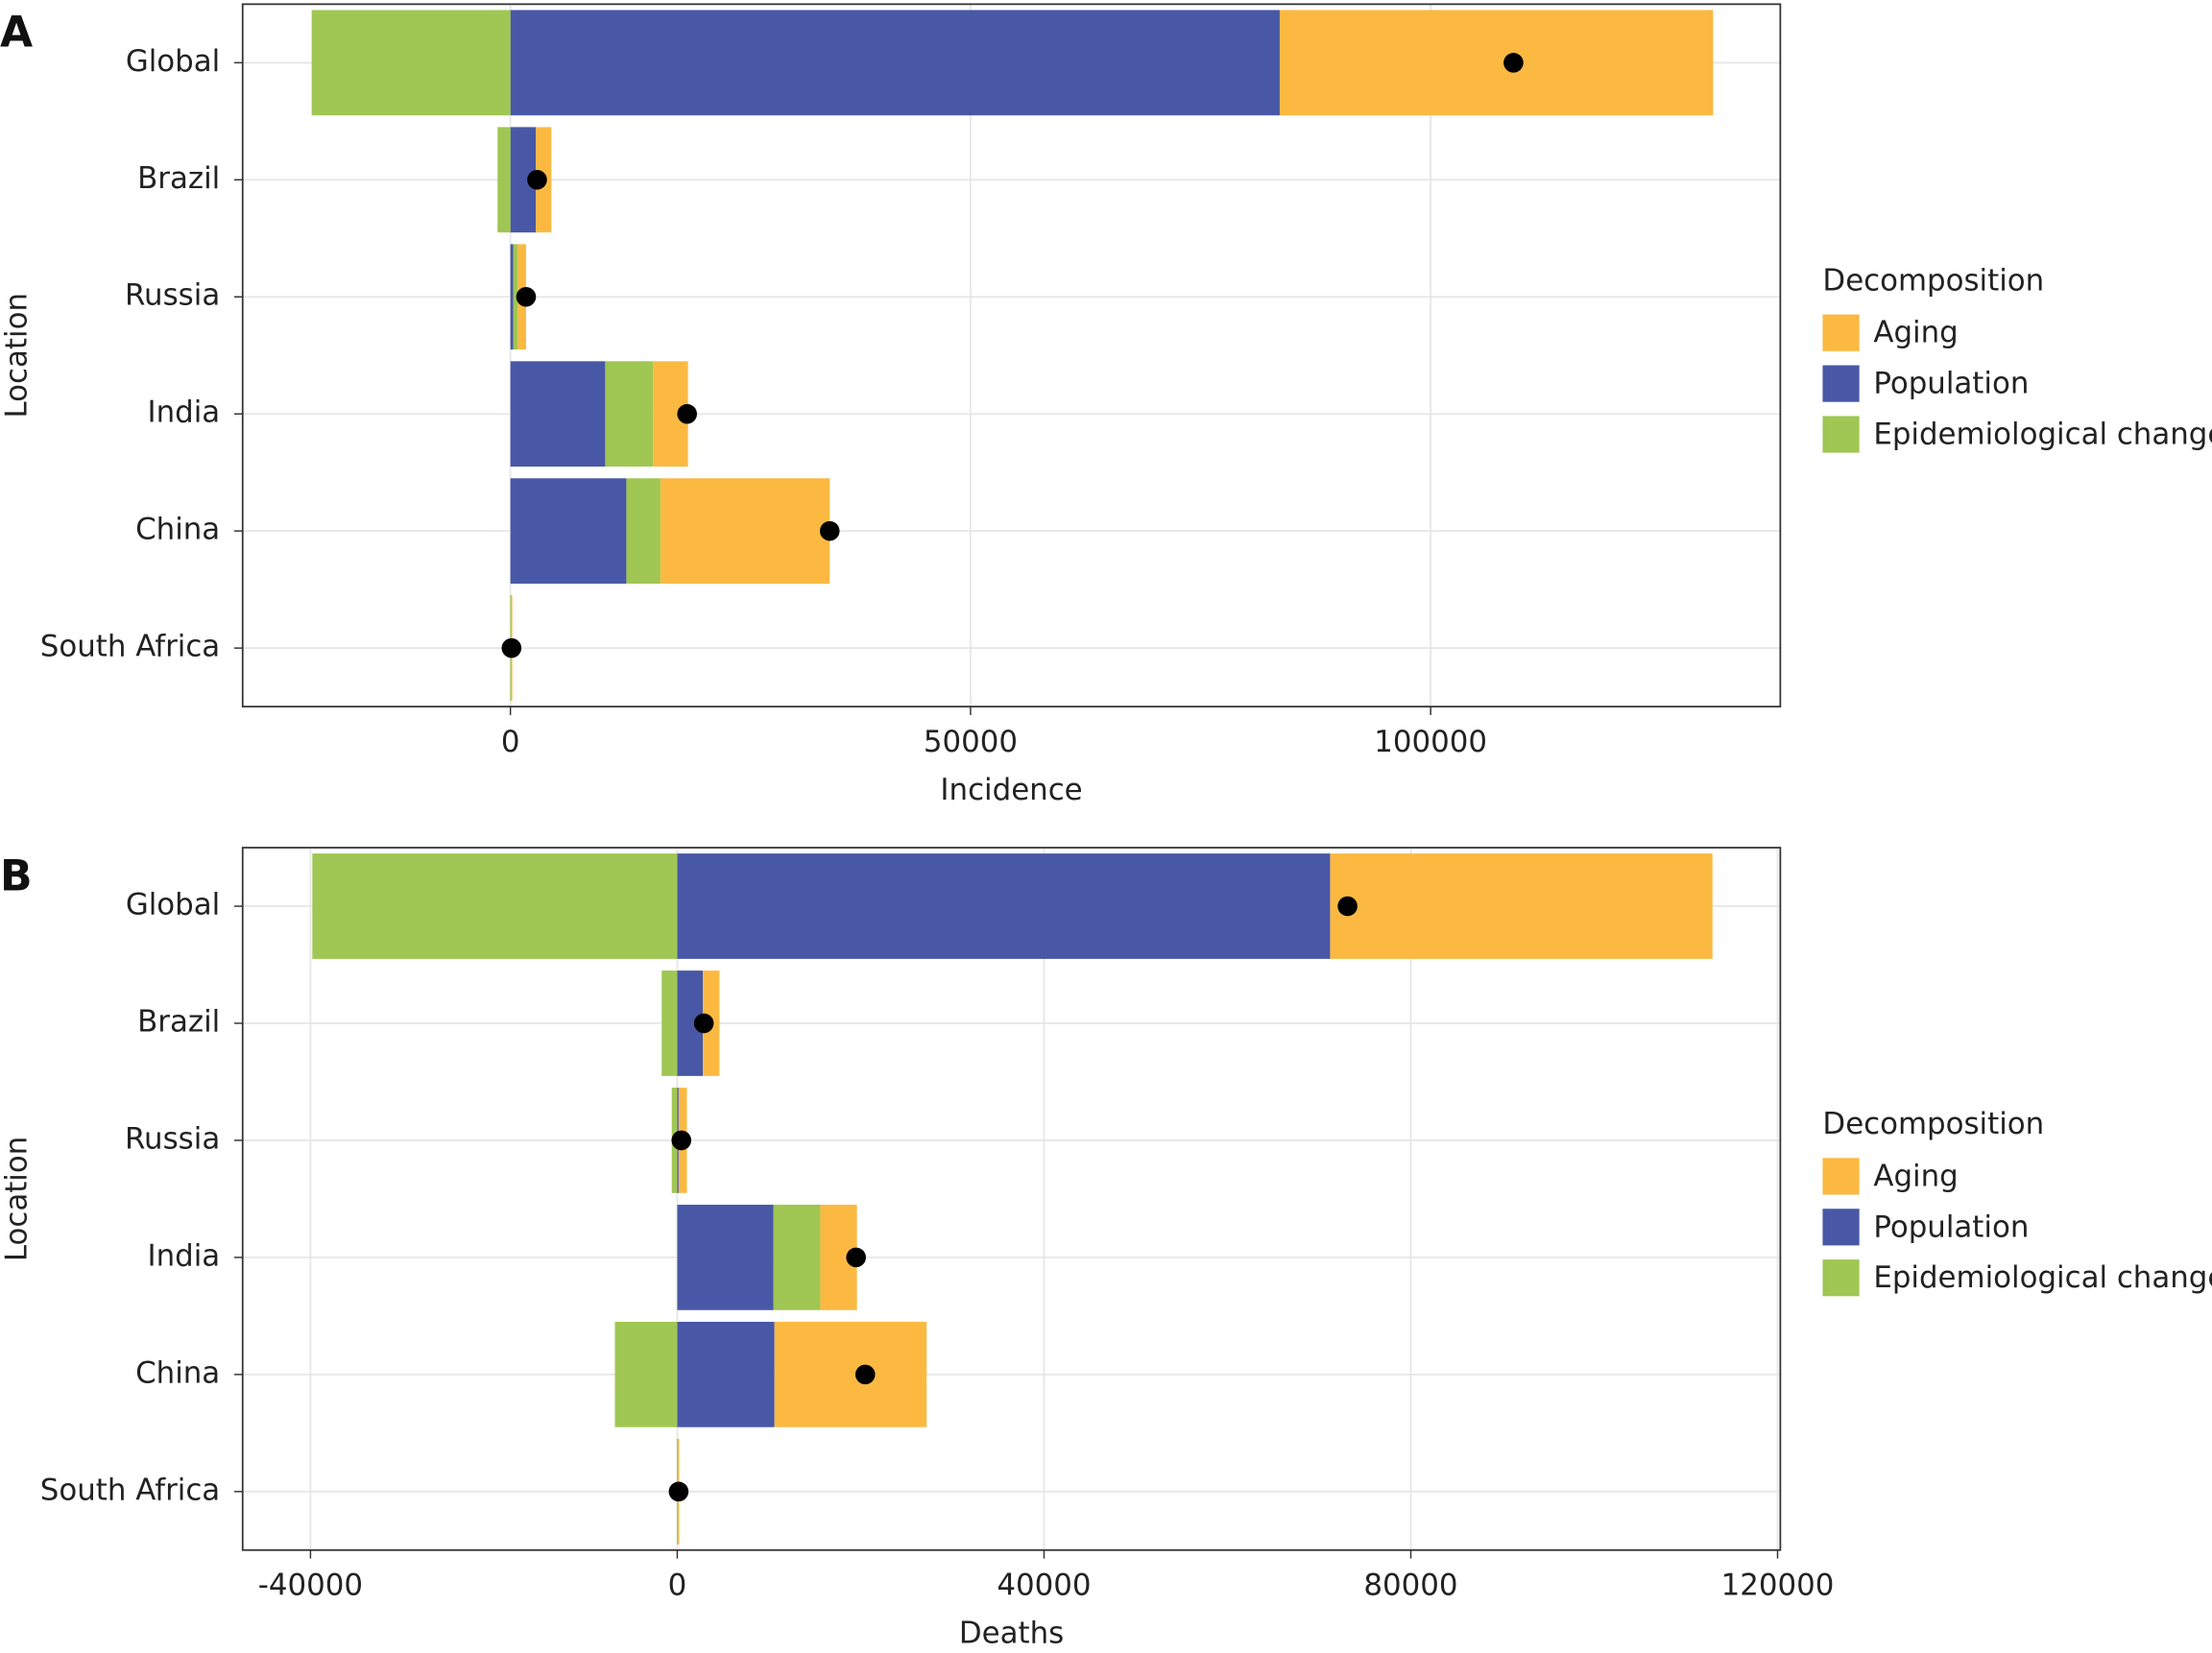 Image resolution: width=2212 pixels, height=1653 pixels. What do you see at coordinates (16, 34) in the screenshot?
I see `panel-label: A` at bounding box center [16, 34].